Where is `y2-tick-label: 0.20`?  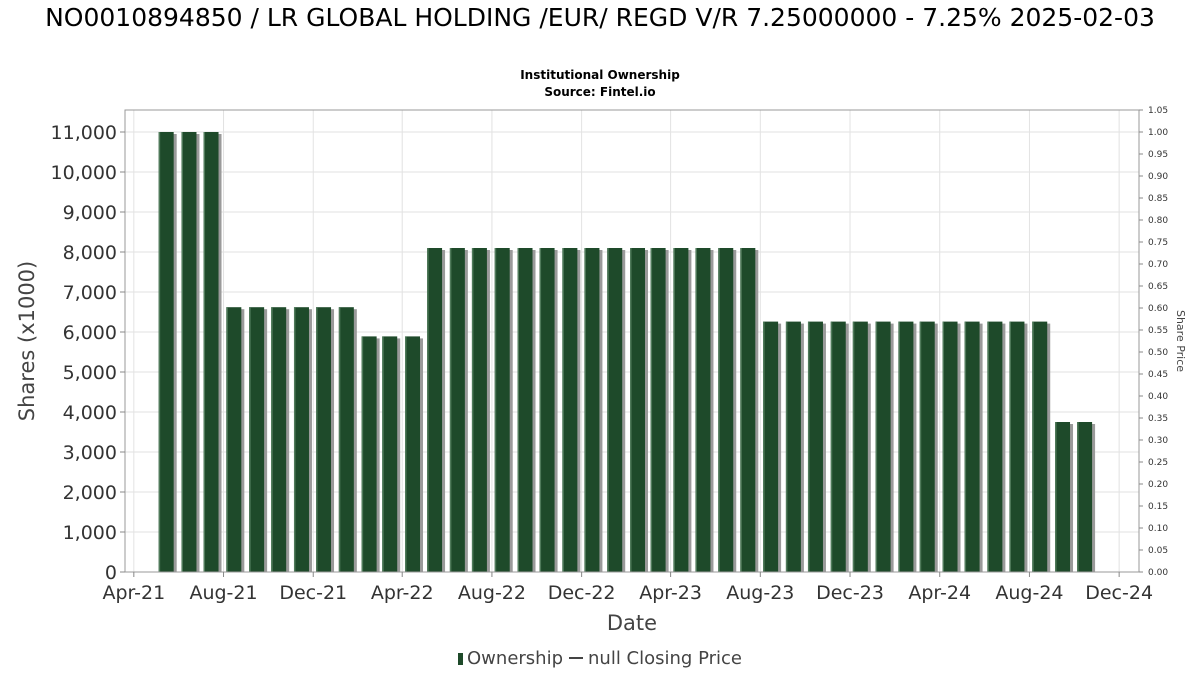
y2-tick-label: 0.20 is located at coordinates (1158, 485).